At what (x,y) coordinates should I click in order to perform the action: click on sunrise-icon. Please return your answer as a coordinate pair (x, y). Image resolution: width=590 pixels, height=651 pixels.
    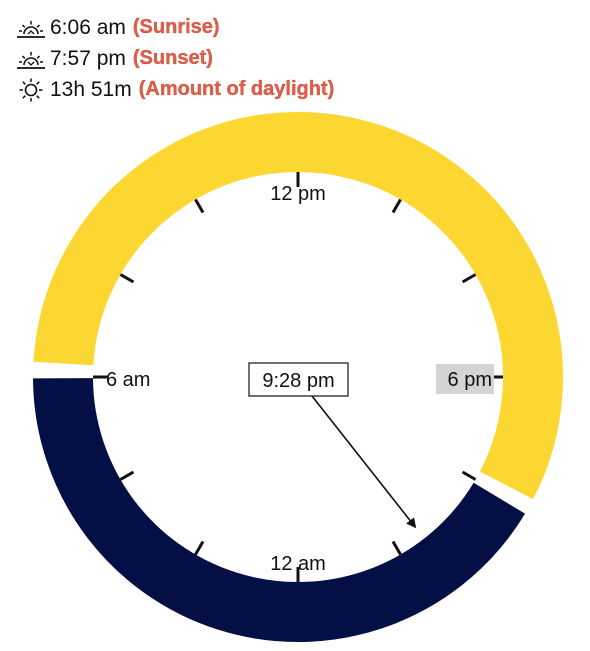
    Looking at the image, I should click on (31, 29).